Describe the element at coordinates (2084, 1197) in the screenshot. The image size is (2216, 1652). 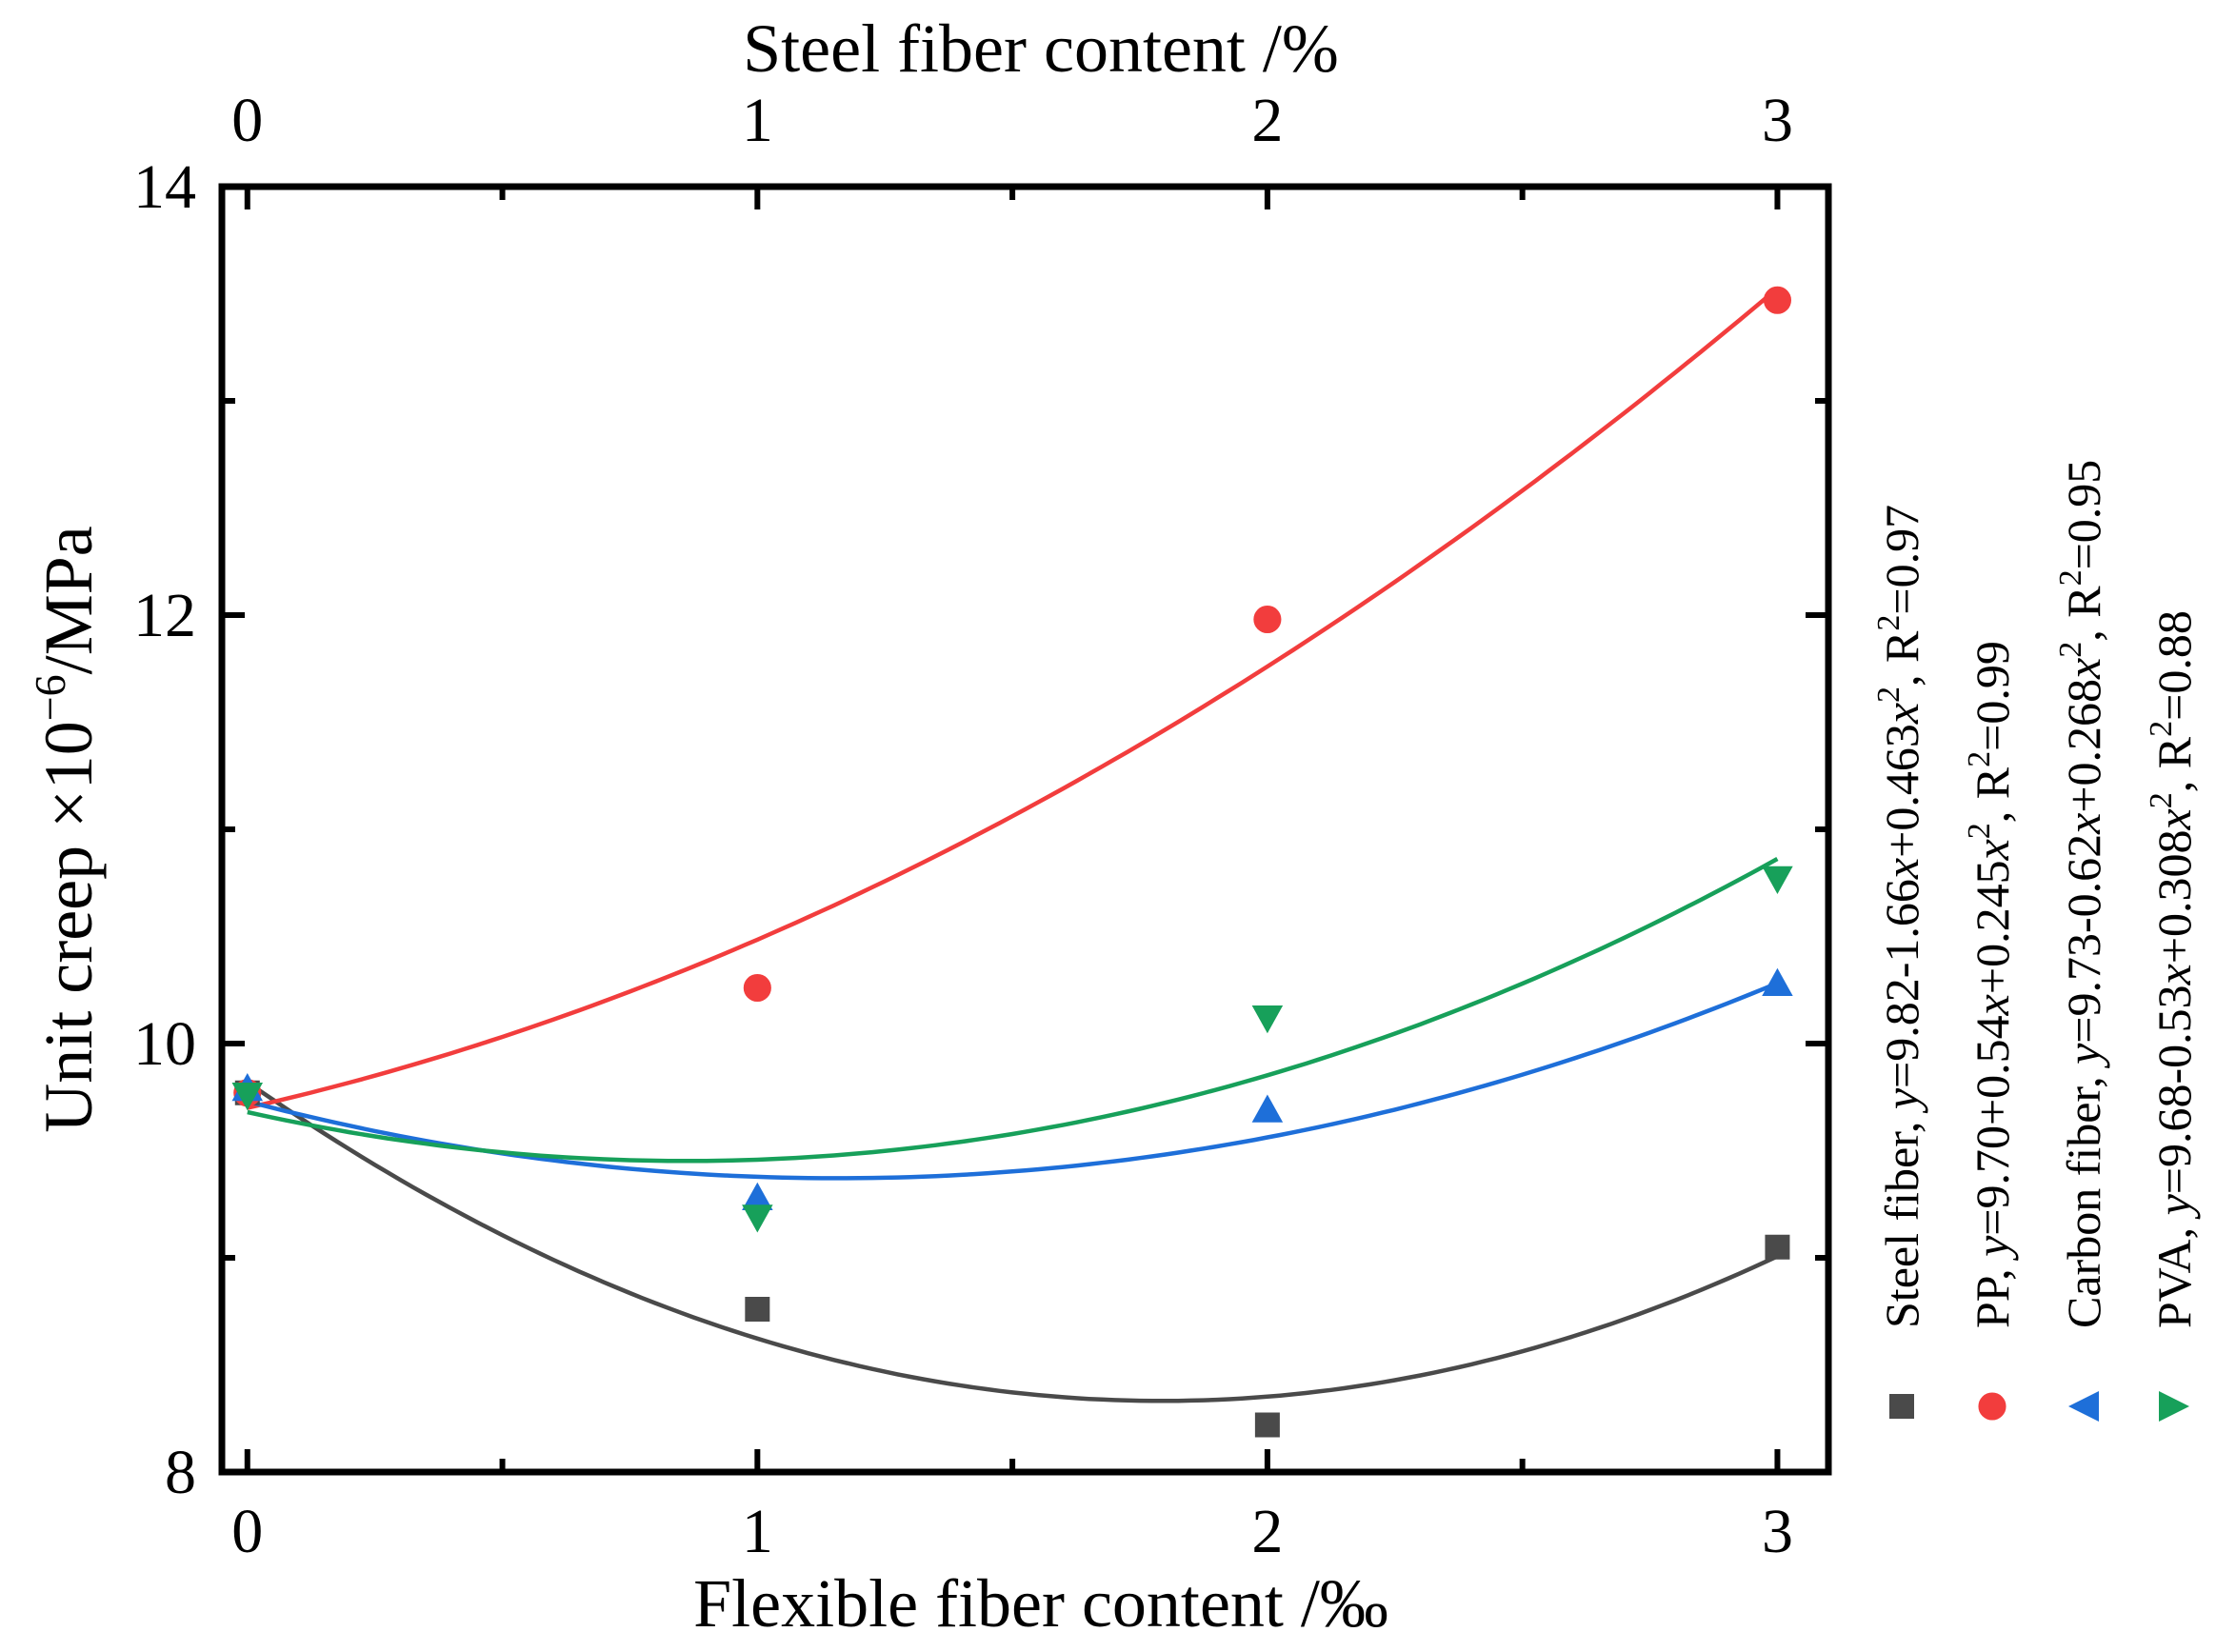
I see `legend-label-part: Carbon fiber,` at that location.